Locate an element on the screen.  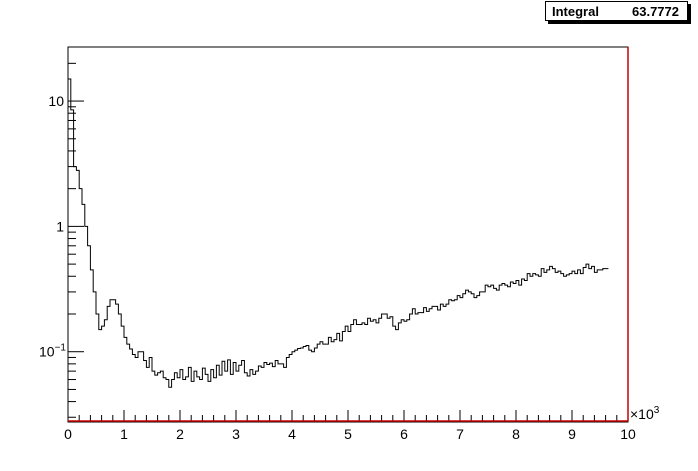
stats-label: Integral is located at coordinates (575, 11).